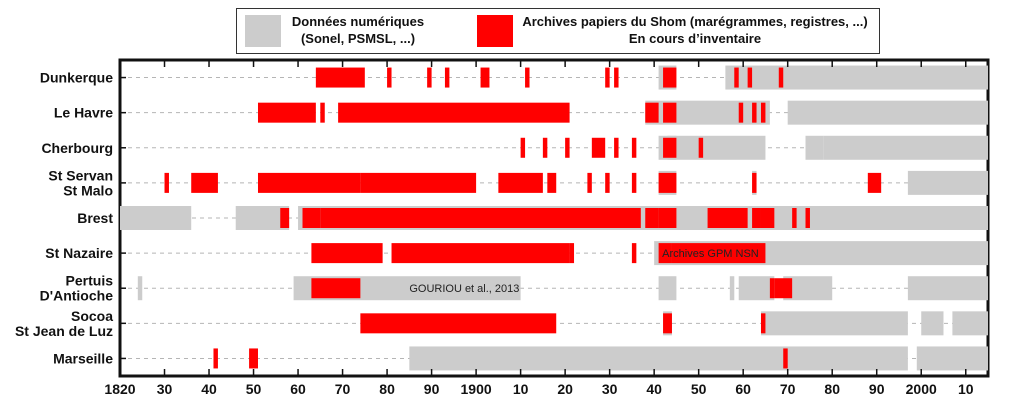 The height and width of the screenshot is (402, 1011). I want to click on station-label-line: St Jean de Luz, so click(64, 331).